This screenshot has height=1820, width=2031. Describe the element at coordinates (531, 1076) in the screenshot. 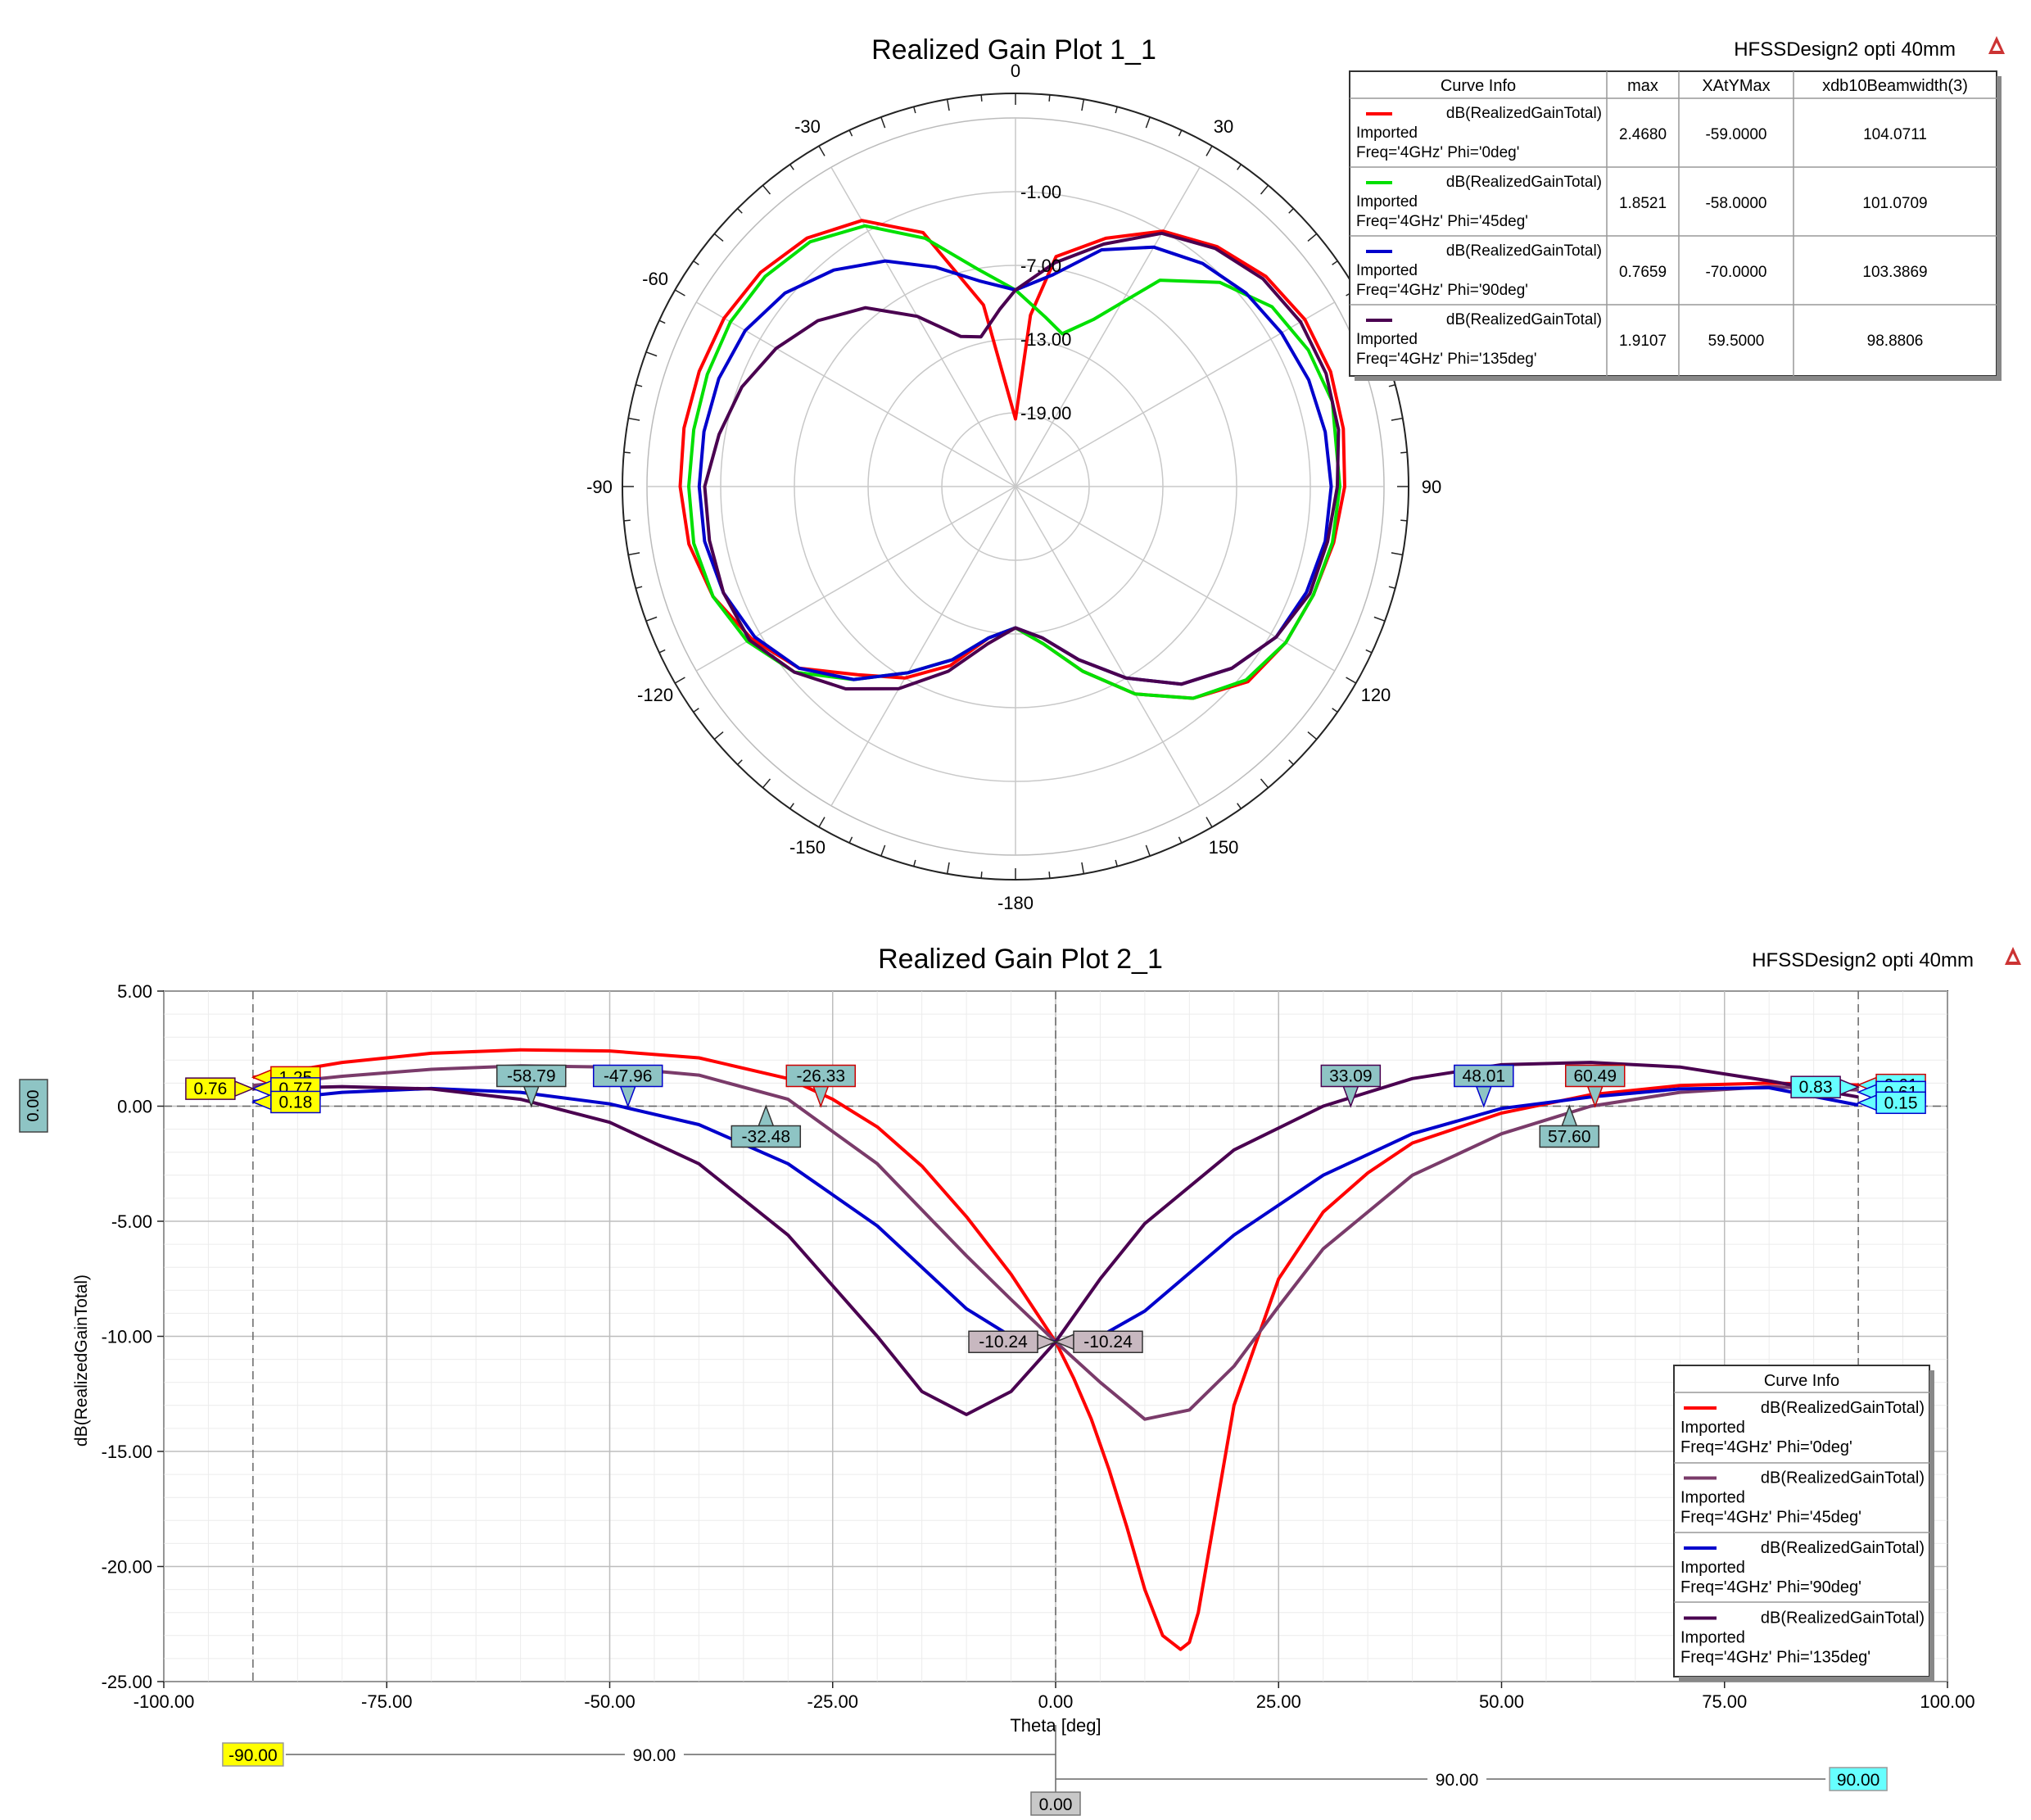

I see `data-marker-label: -58.79` at that location.